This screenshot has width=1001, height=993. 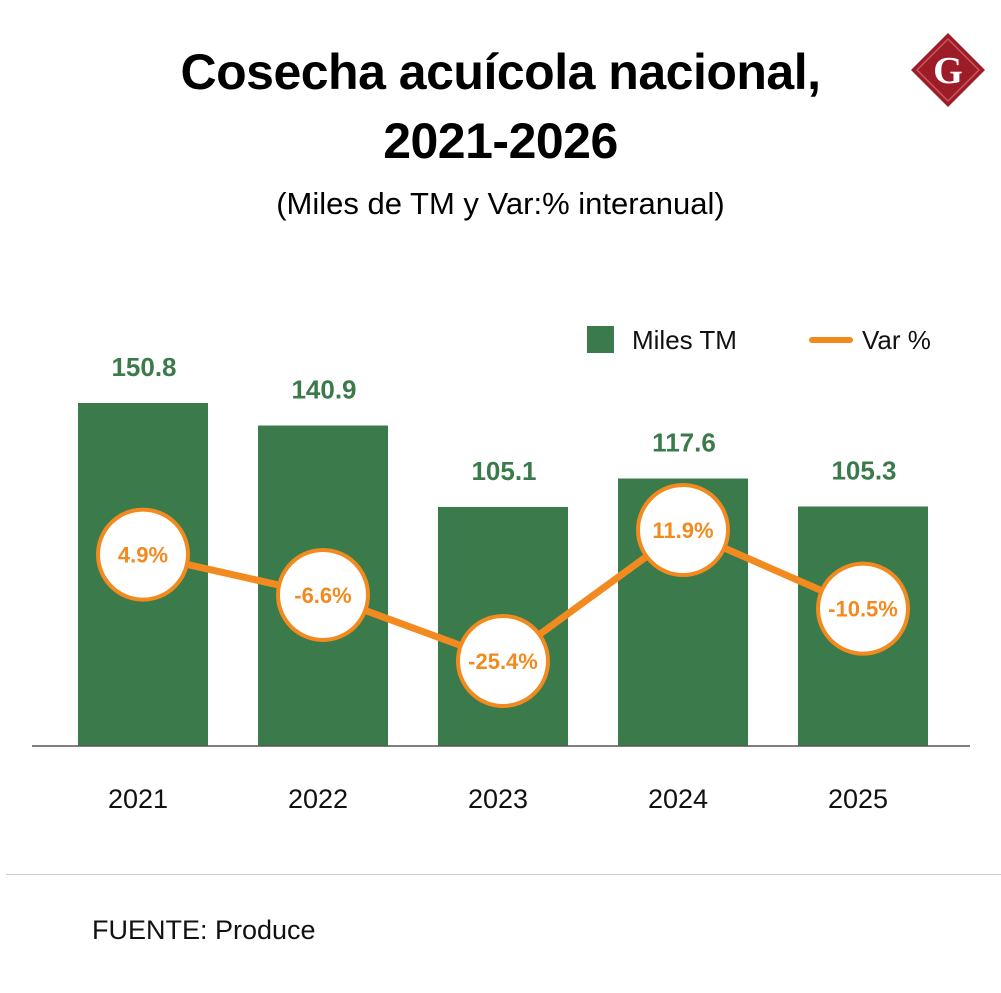 What do you see at coordinates (503, 874) in the screenshot?
I see `footer-divider` at bounding box center [503, 874].